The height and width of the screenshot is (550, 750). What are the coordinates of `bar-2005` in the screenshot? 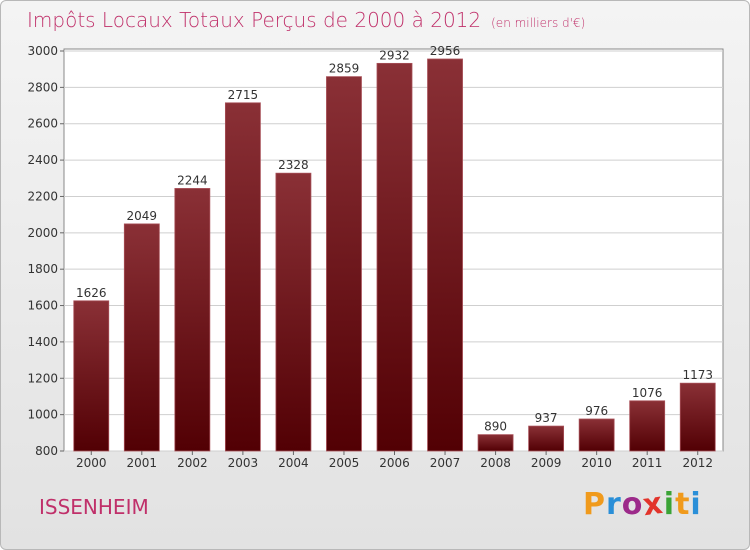 It's located at (344, 264).